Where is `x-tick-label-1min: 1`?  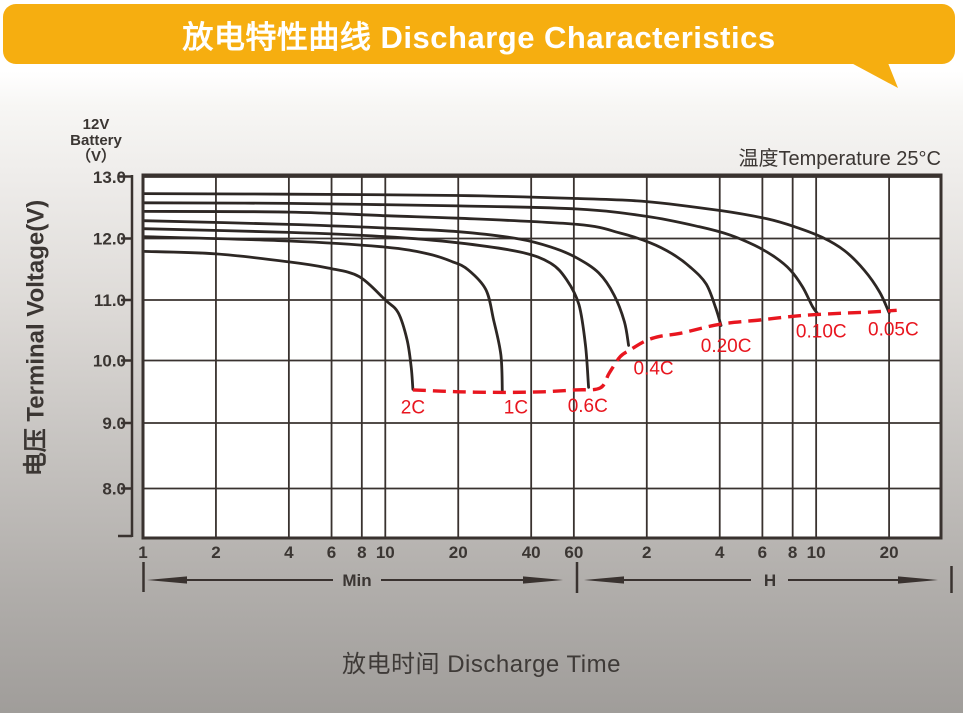 x-tick-label-1min: 1 is located at coordinates (142, 552).